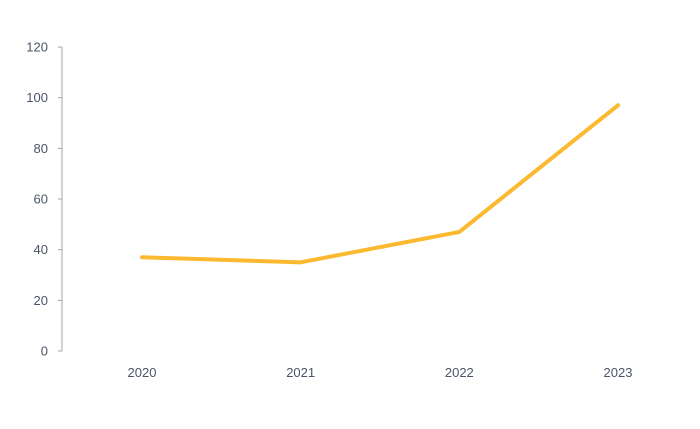 Image resolution: width=700 pixels, height=429 pixels. What do you see at coordinates (37, 47) in the screenshot?
I see `y-tick-label: 120` at bounding box center [37, 47].